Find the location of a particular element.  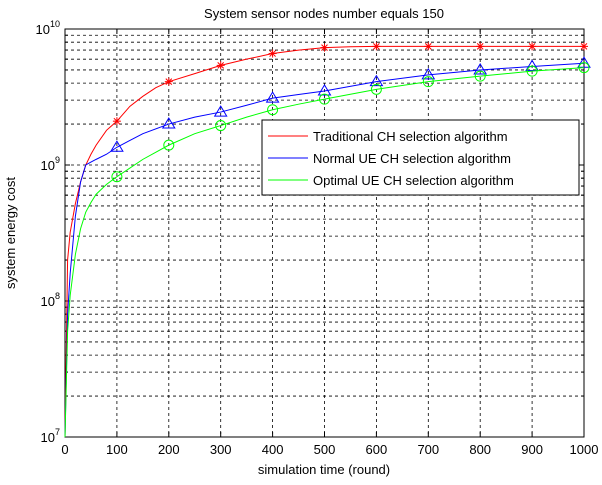

chart-title: System sensor nodes number equals 150 is located at coordinates (324, 13).